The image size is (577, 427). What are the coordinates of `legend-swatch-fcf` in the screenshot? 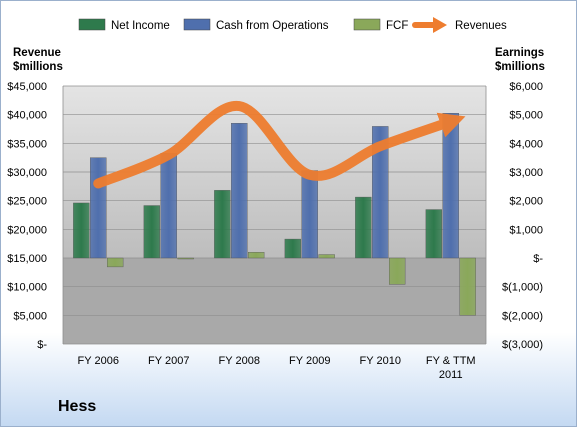 It's located at (367, 24).